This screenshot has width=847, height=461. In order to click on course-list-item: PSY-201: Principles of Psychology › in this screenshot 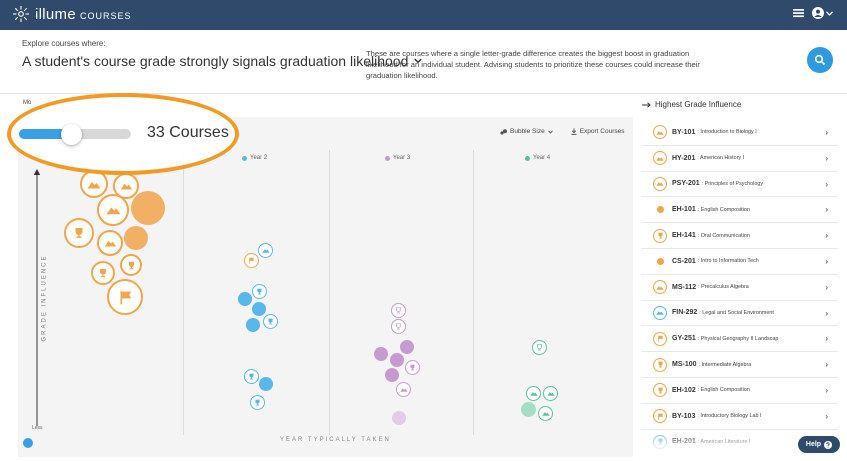, I will do `click(739, 185)`.